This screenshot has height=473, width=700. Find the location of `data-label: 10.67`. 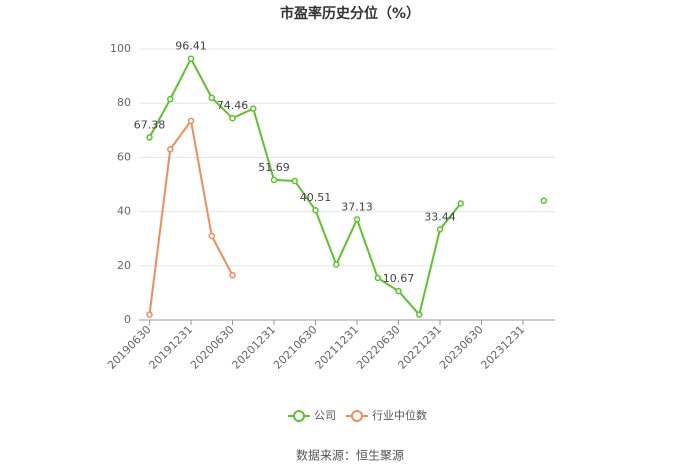

data-label: 10.67 is located at coordinates (399, 278).